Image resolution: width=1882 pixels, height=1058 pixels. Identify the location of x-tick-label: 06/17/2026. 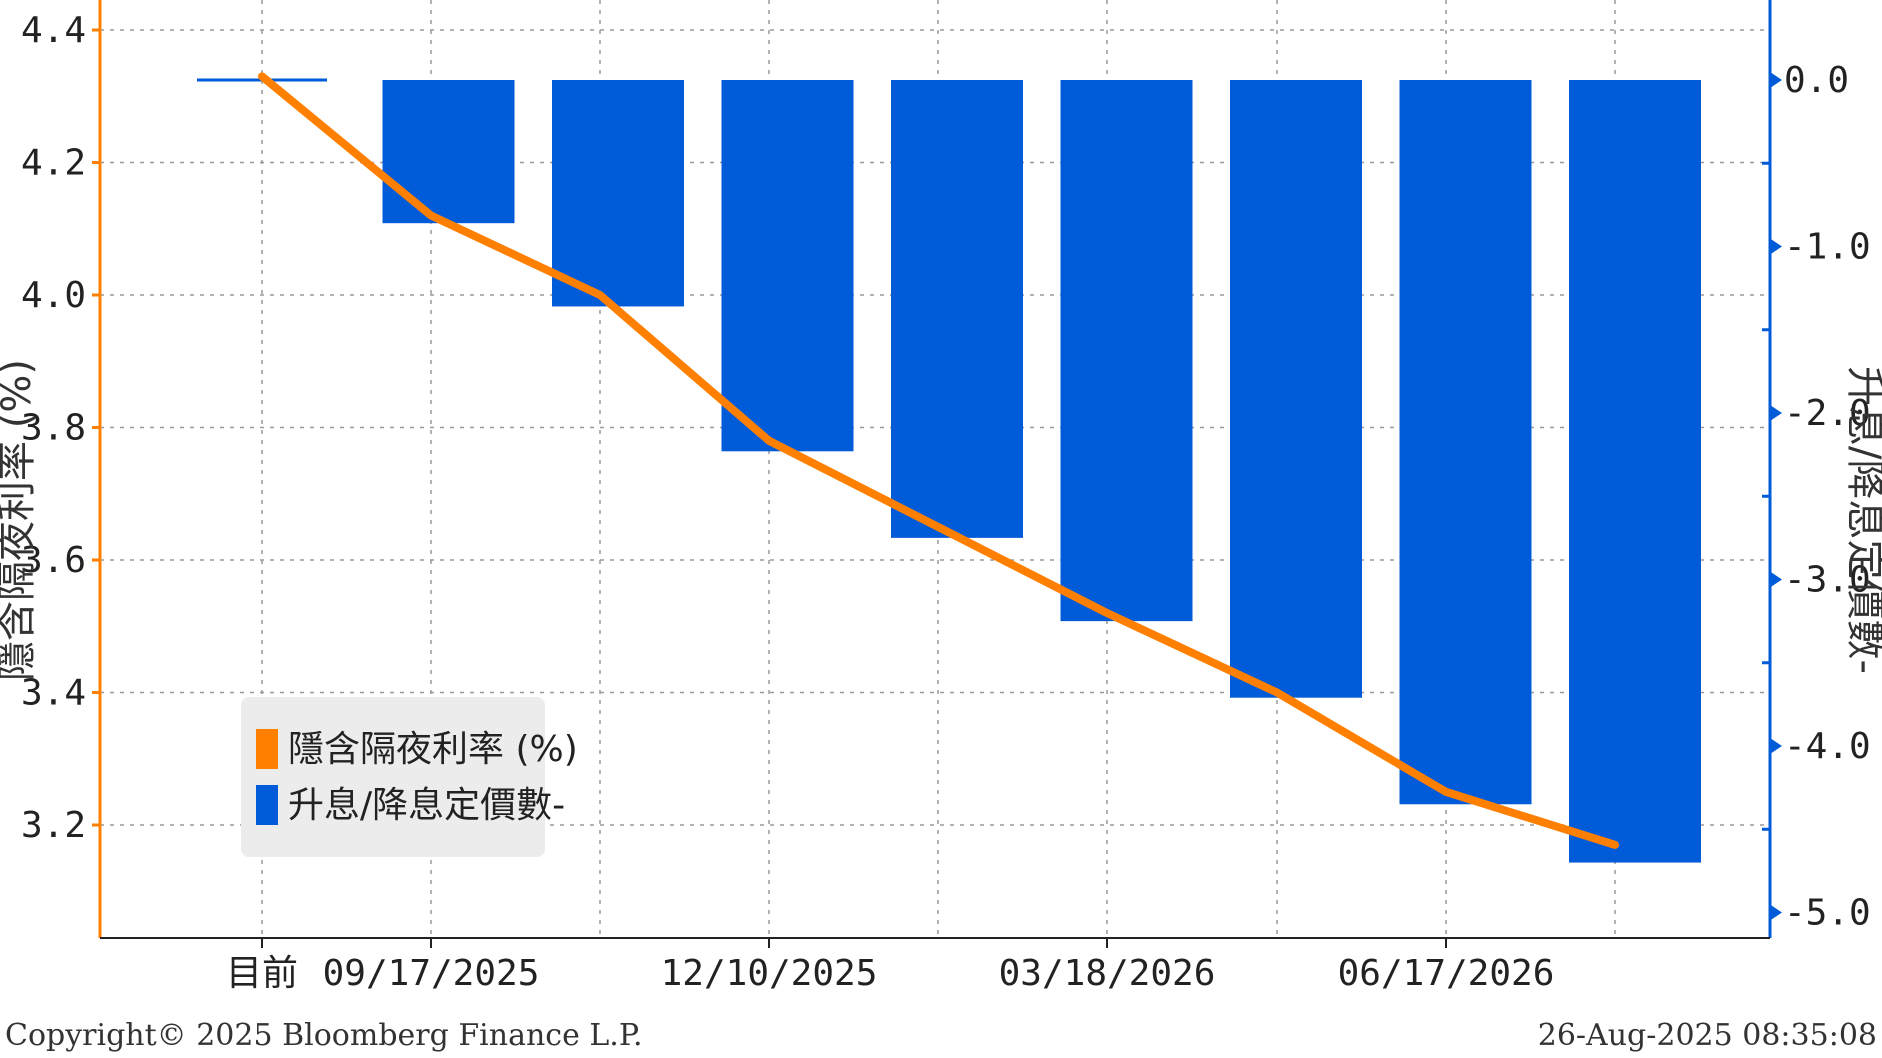
(1446, 973).